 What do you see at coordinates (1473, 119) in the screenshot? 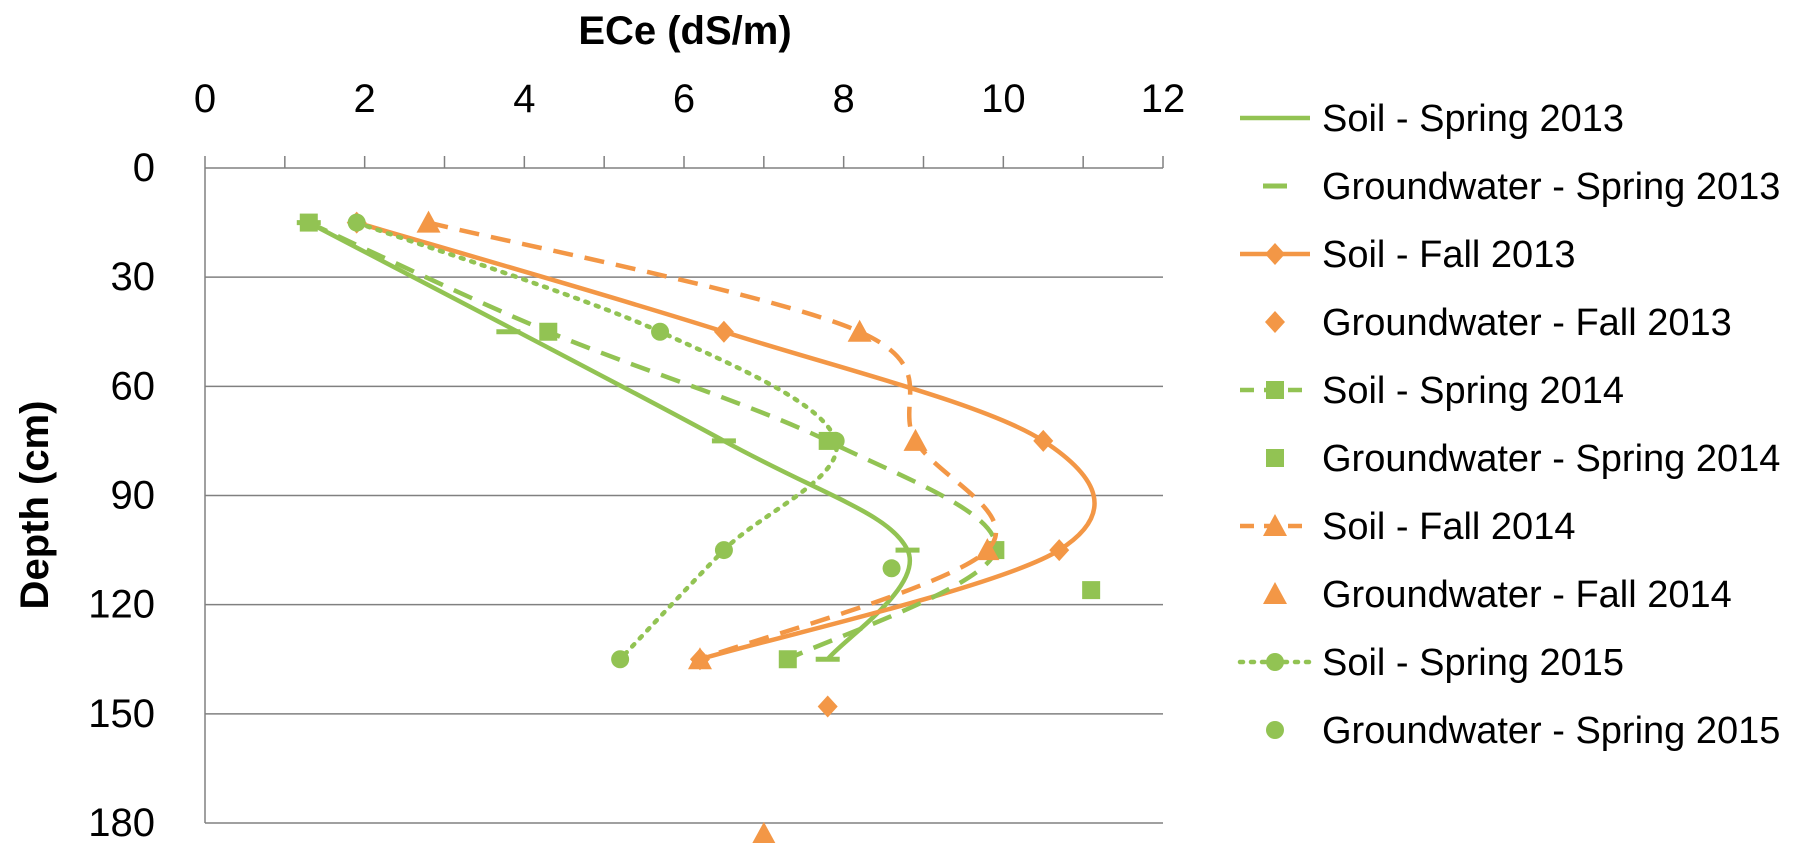
I see `legend-label: Soil - Spring 2013` at bounding box center [1473, 119].